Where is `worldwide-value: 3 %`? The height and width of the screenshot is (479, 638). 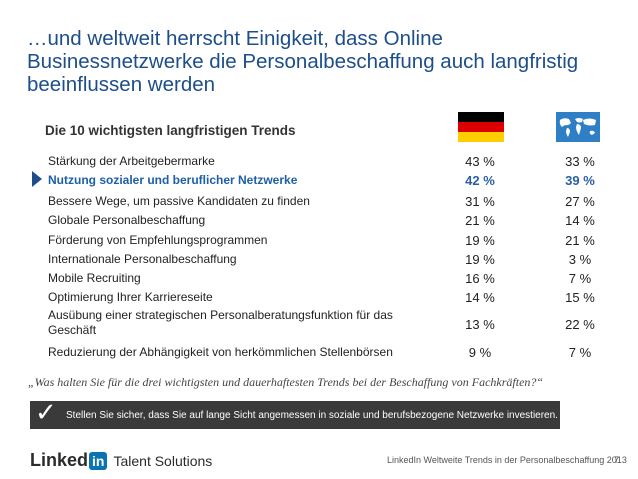 worldwide-value: 3 % is located at coordinates (580, 259).